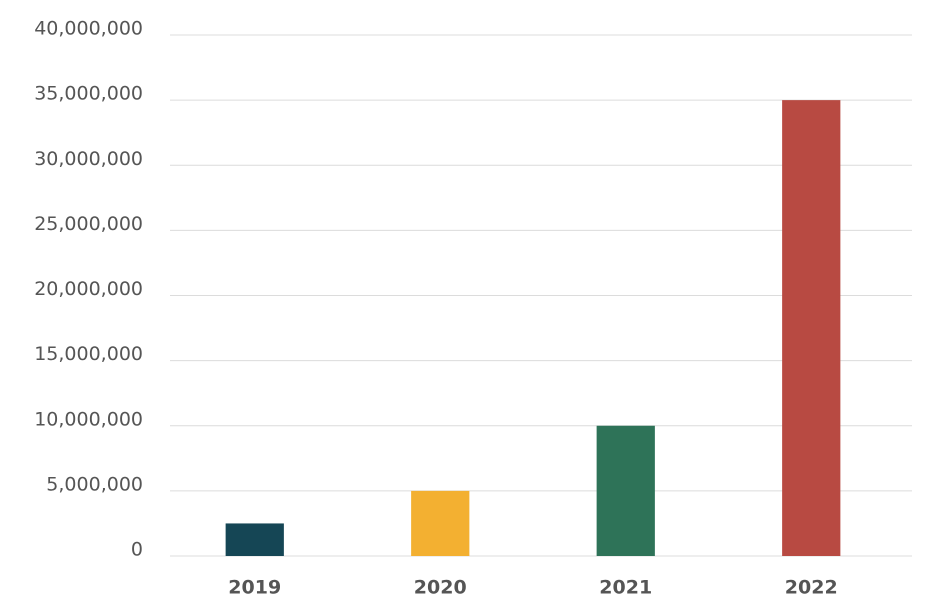 This screenshot has height=604, width=932. Describe the element at coordinates (88, 354) in the screenshot. I see `y-tick-label: 15,000,000` at that location.